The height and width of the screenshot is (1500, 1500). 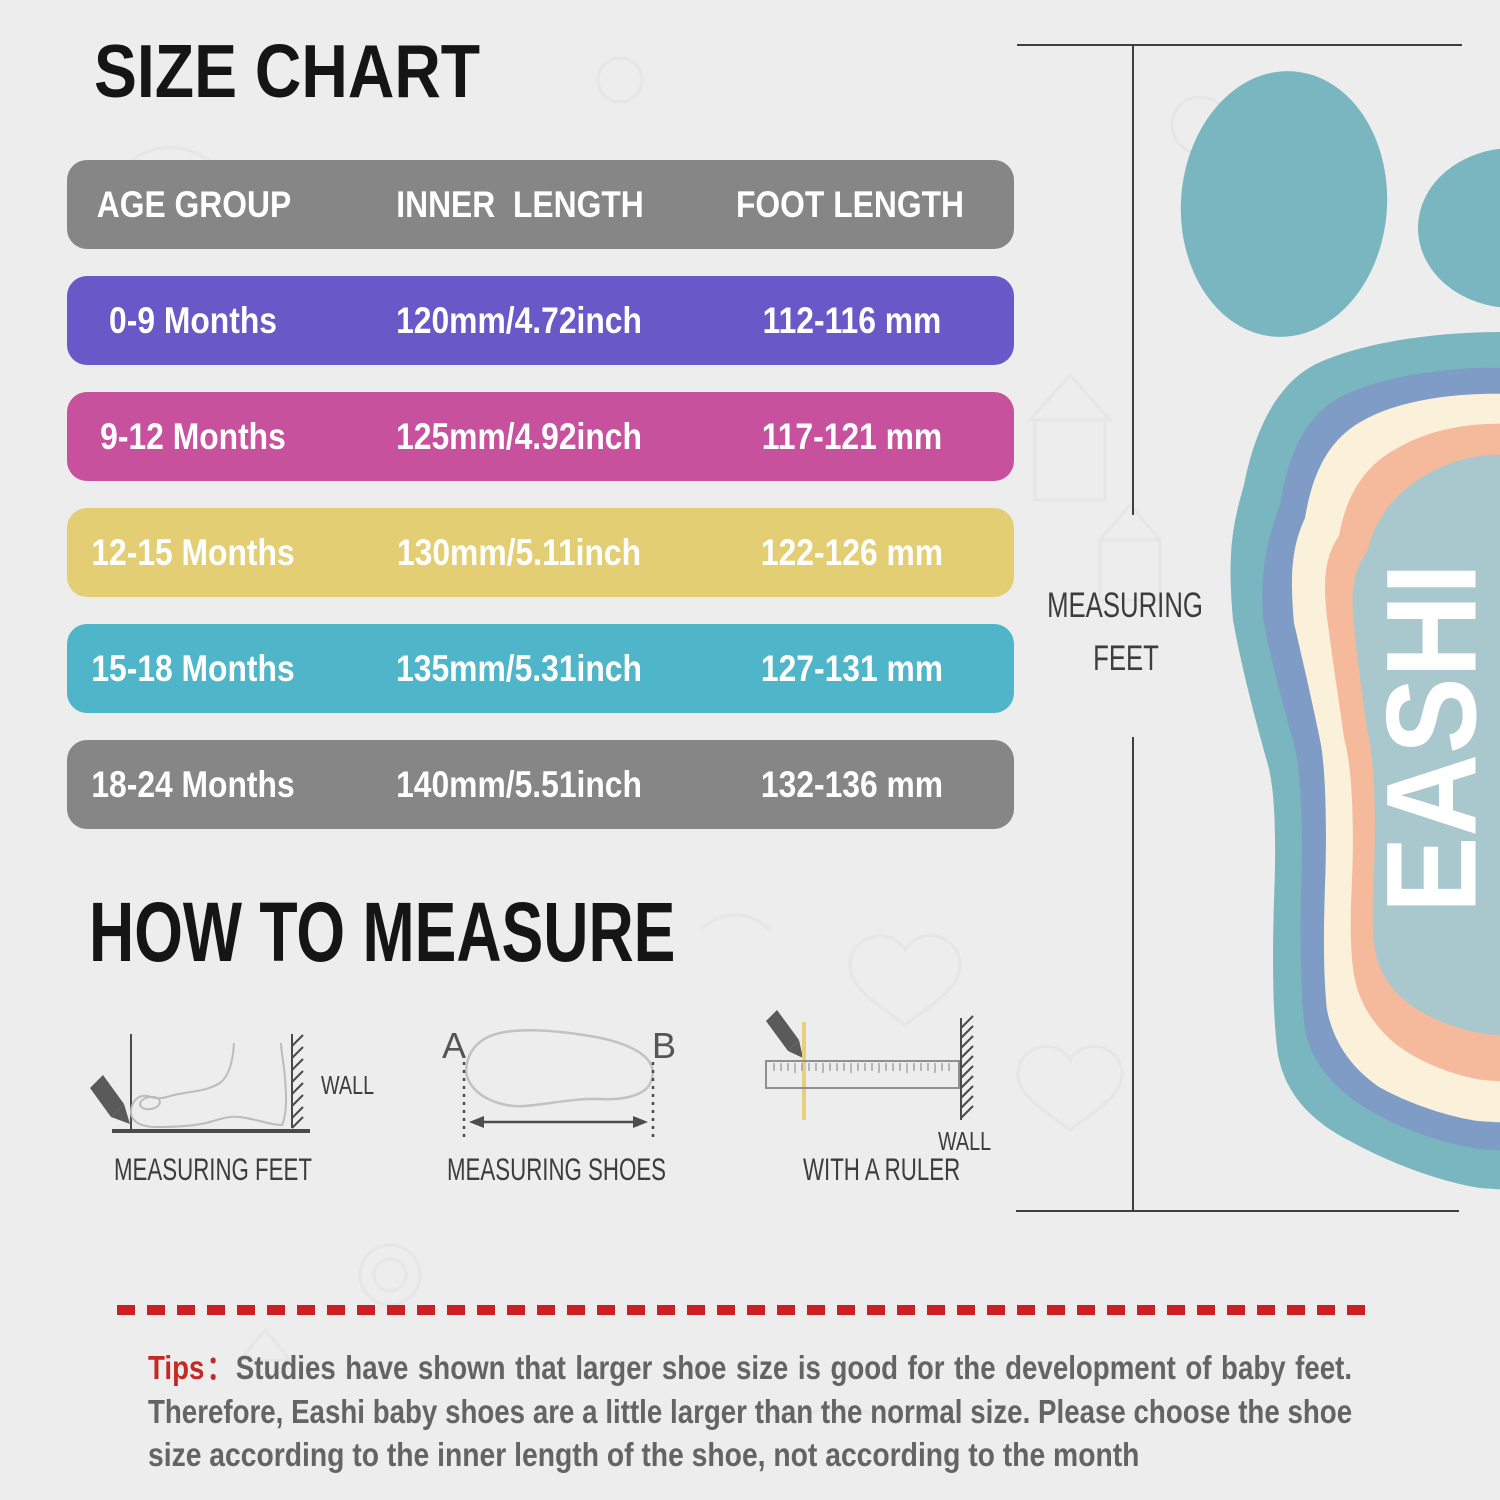 I want to click on svg-text: EASHI, so click(x=1430, y=738).